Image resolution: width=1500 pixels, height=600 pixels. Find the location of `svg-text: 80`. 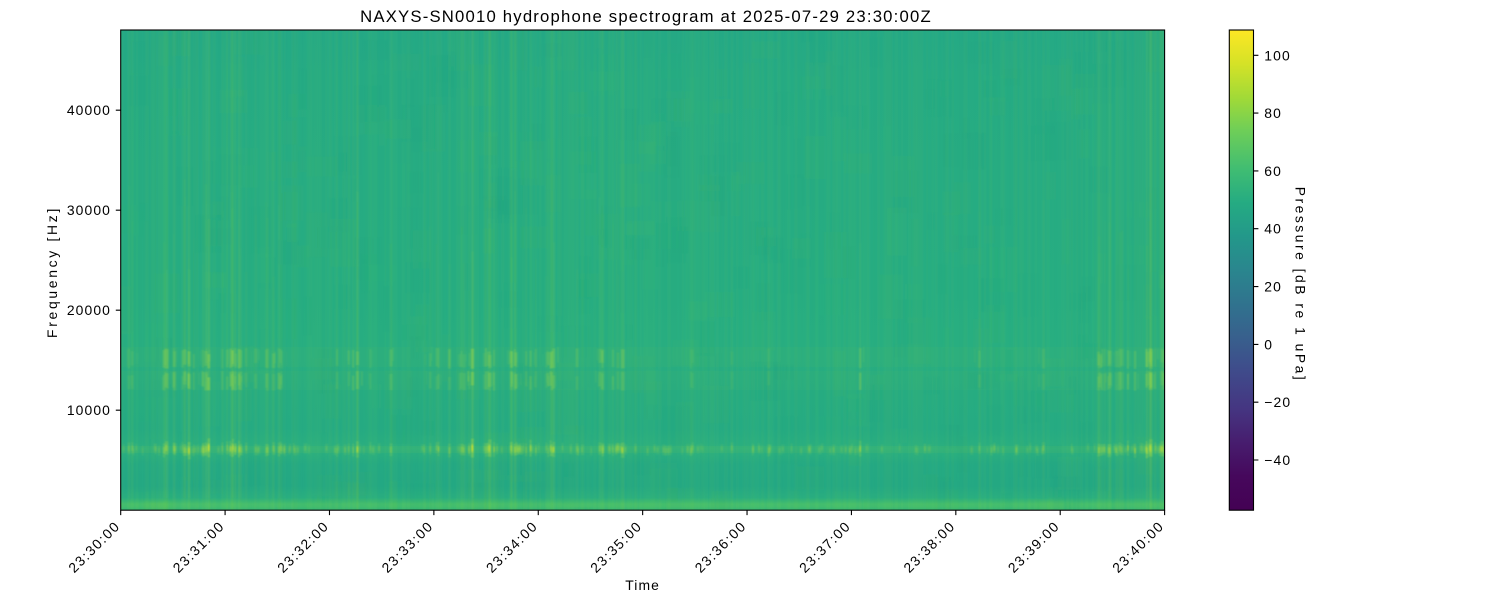

svg-text: 80 is located at coordinates (1273, 113).